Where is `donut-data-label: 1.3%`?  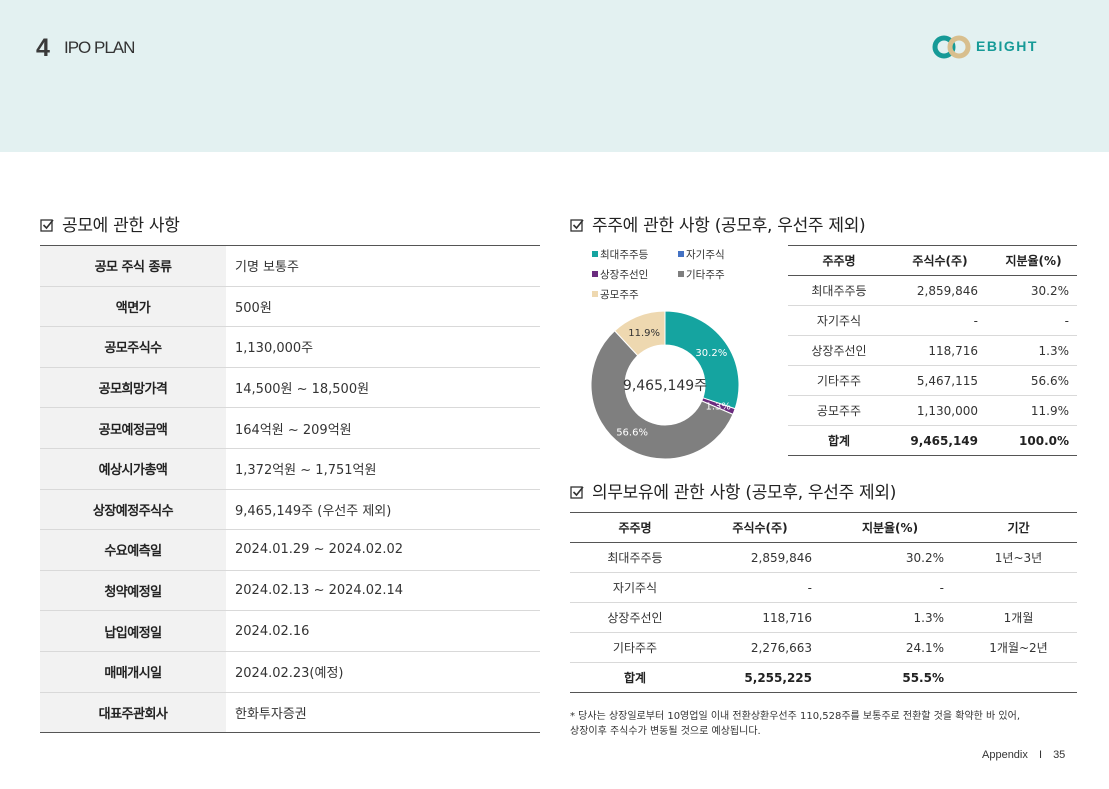
donut-data-label: 1.3% is located at coordinates (717, 406).